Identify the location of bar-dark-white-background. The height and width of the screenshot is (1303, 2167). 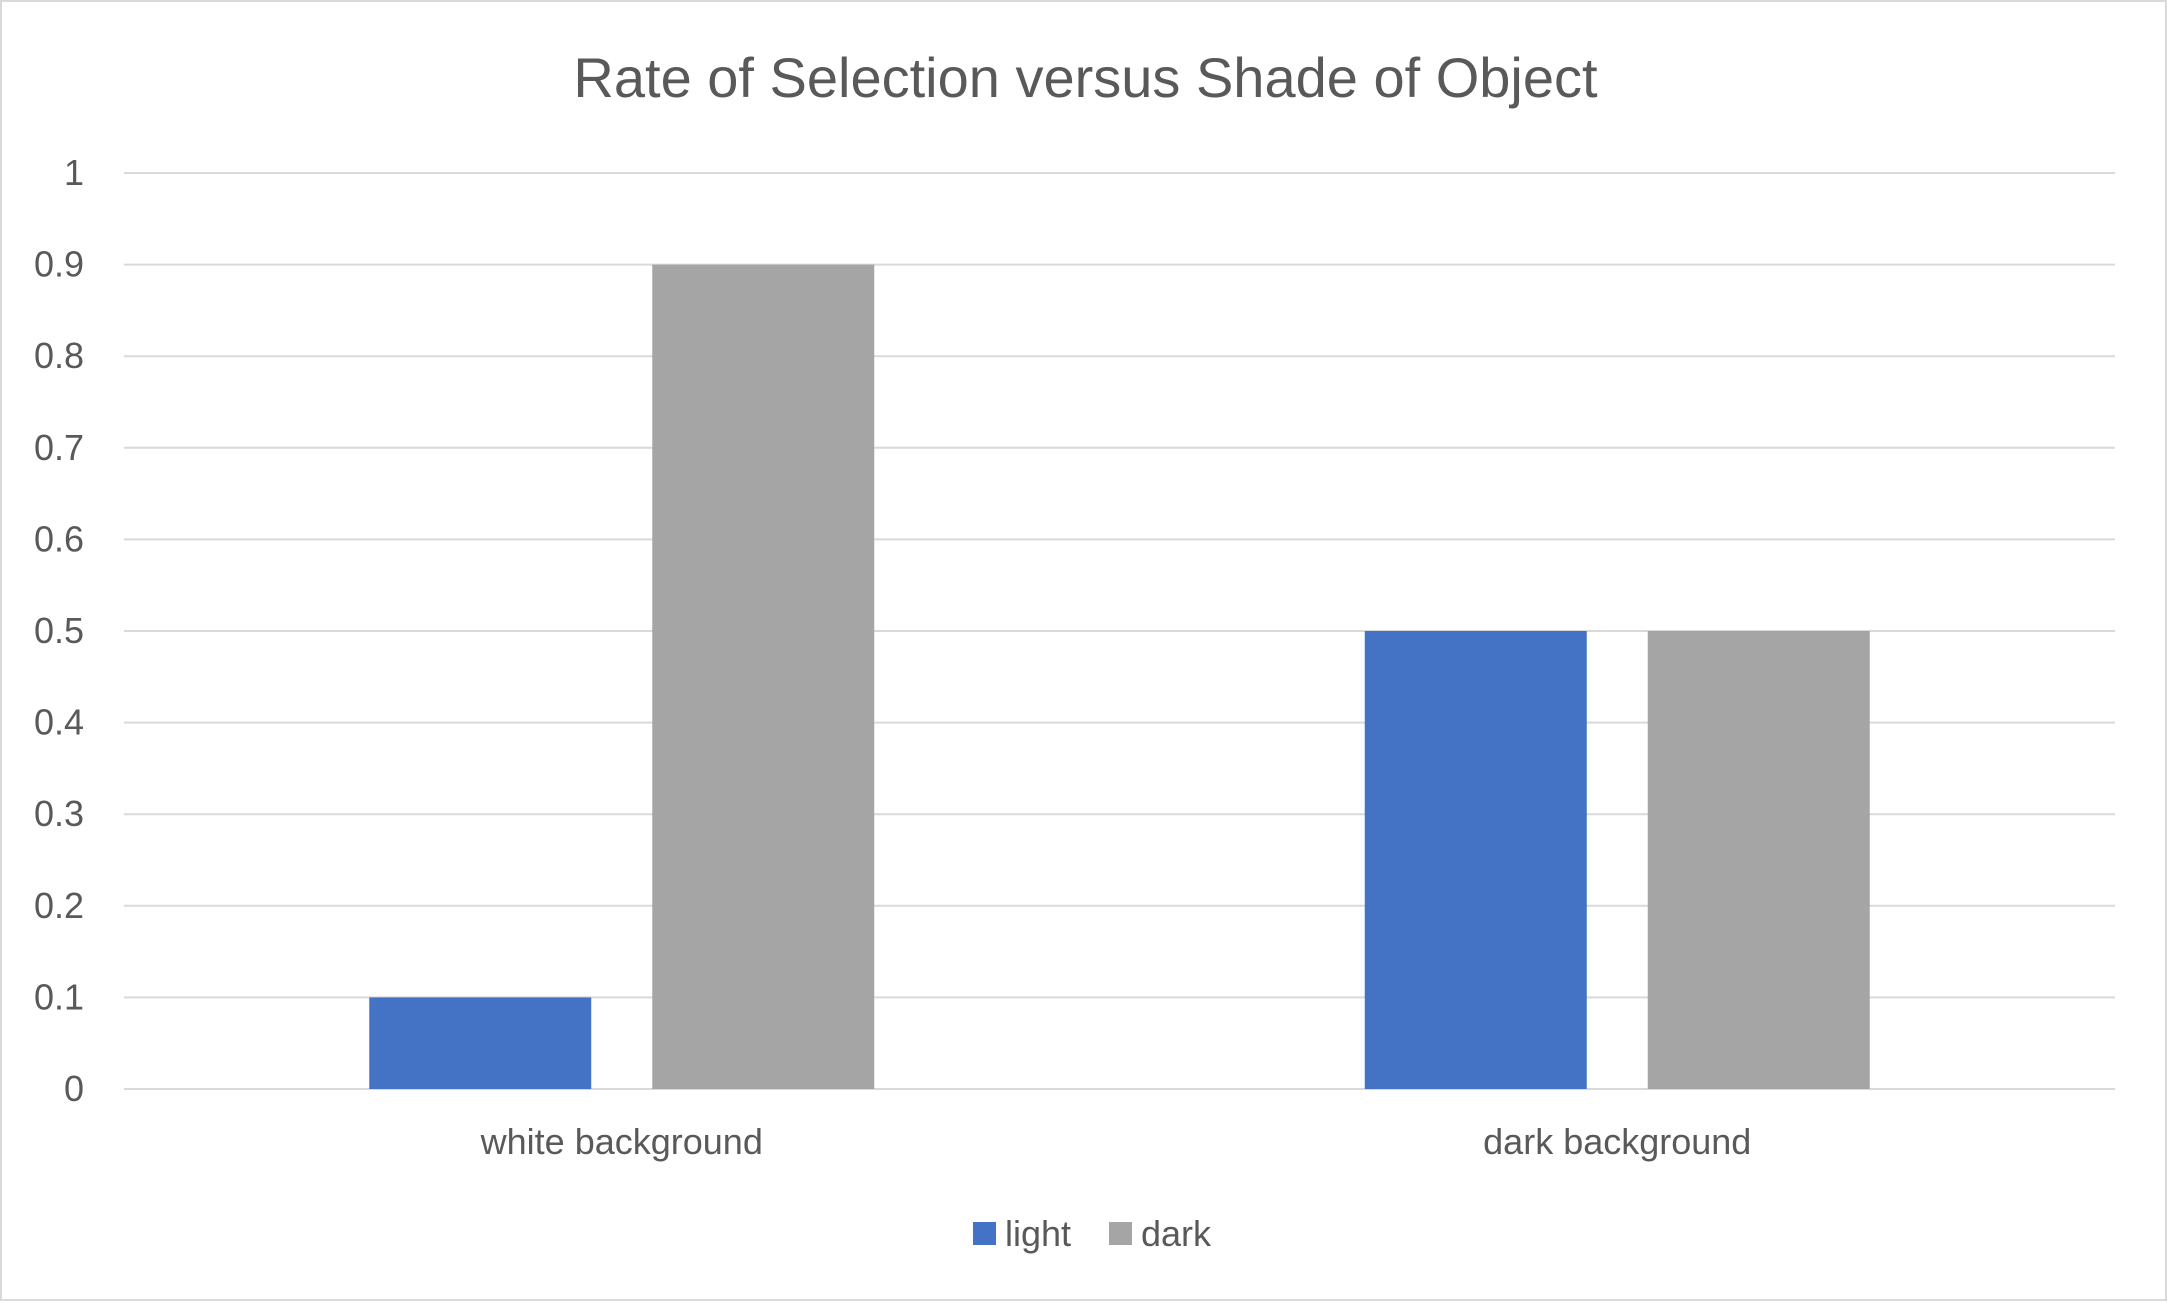
(763, 677).